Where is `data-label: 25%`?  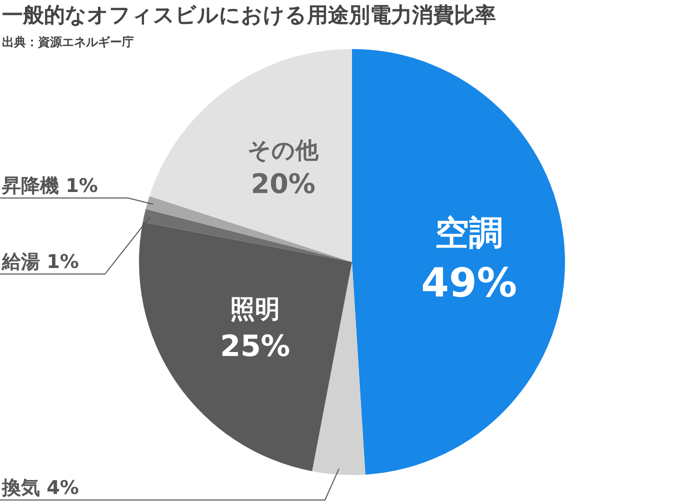
data-label: 25% is located at coordinates (255, 345).